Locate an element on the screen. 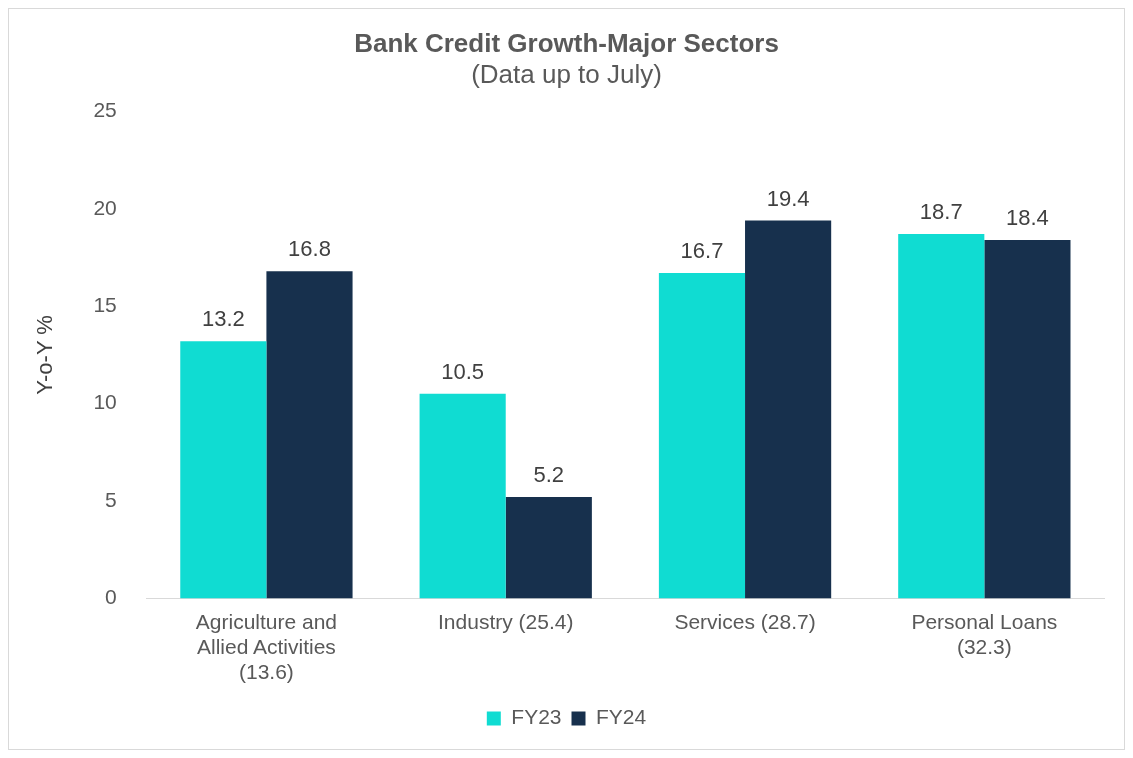 This screenshot has height=758, width=1133. x-tick-label: Industry (25.4) is located at coordinates (506, 621).